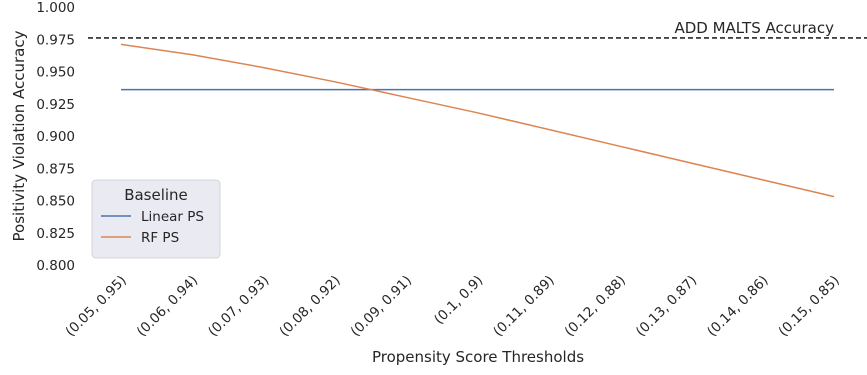 Image resolution: width=867 pixels, height=375 pixels. I want to click on x-axis-title: Propensity Score Thresholds, so click(478, 357).